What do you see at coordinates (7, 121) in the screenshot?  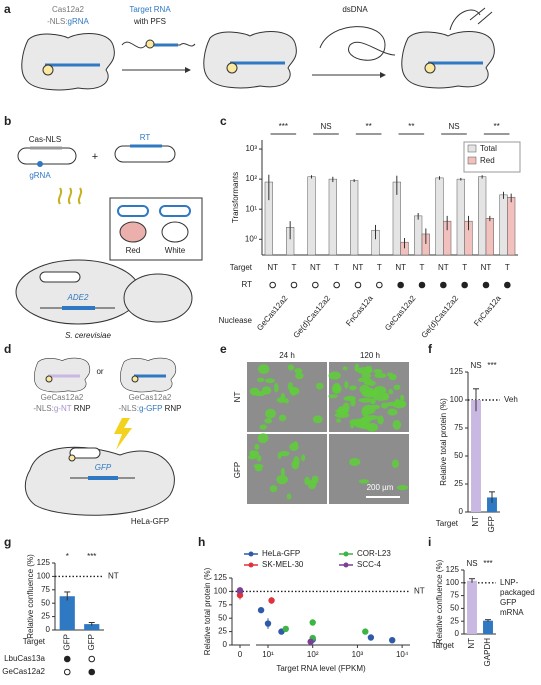 I see `panel-label: b` at bounding box center [7, 121].